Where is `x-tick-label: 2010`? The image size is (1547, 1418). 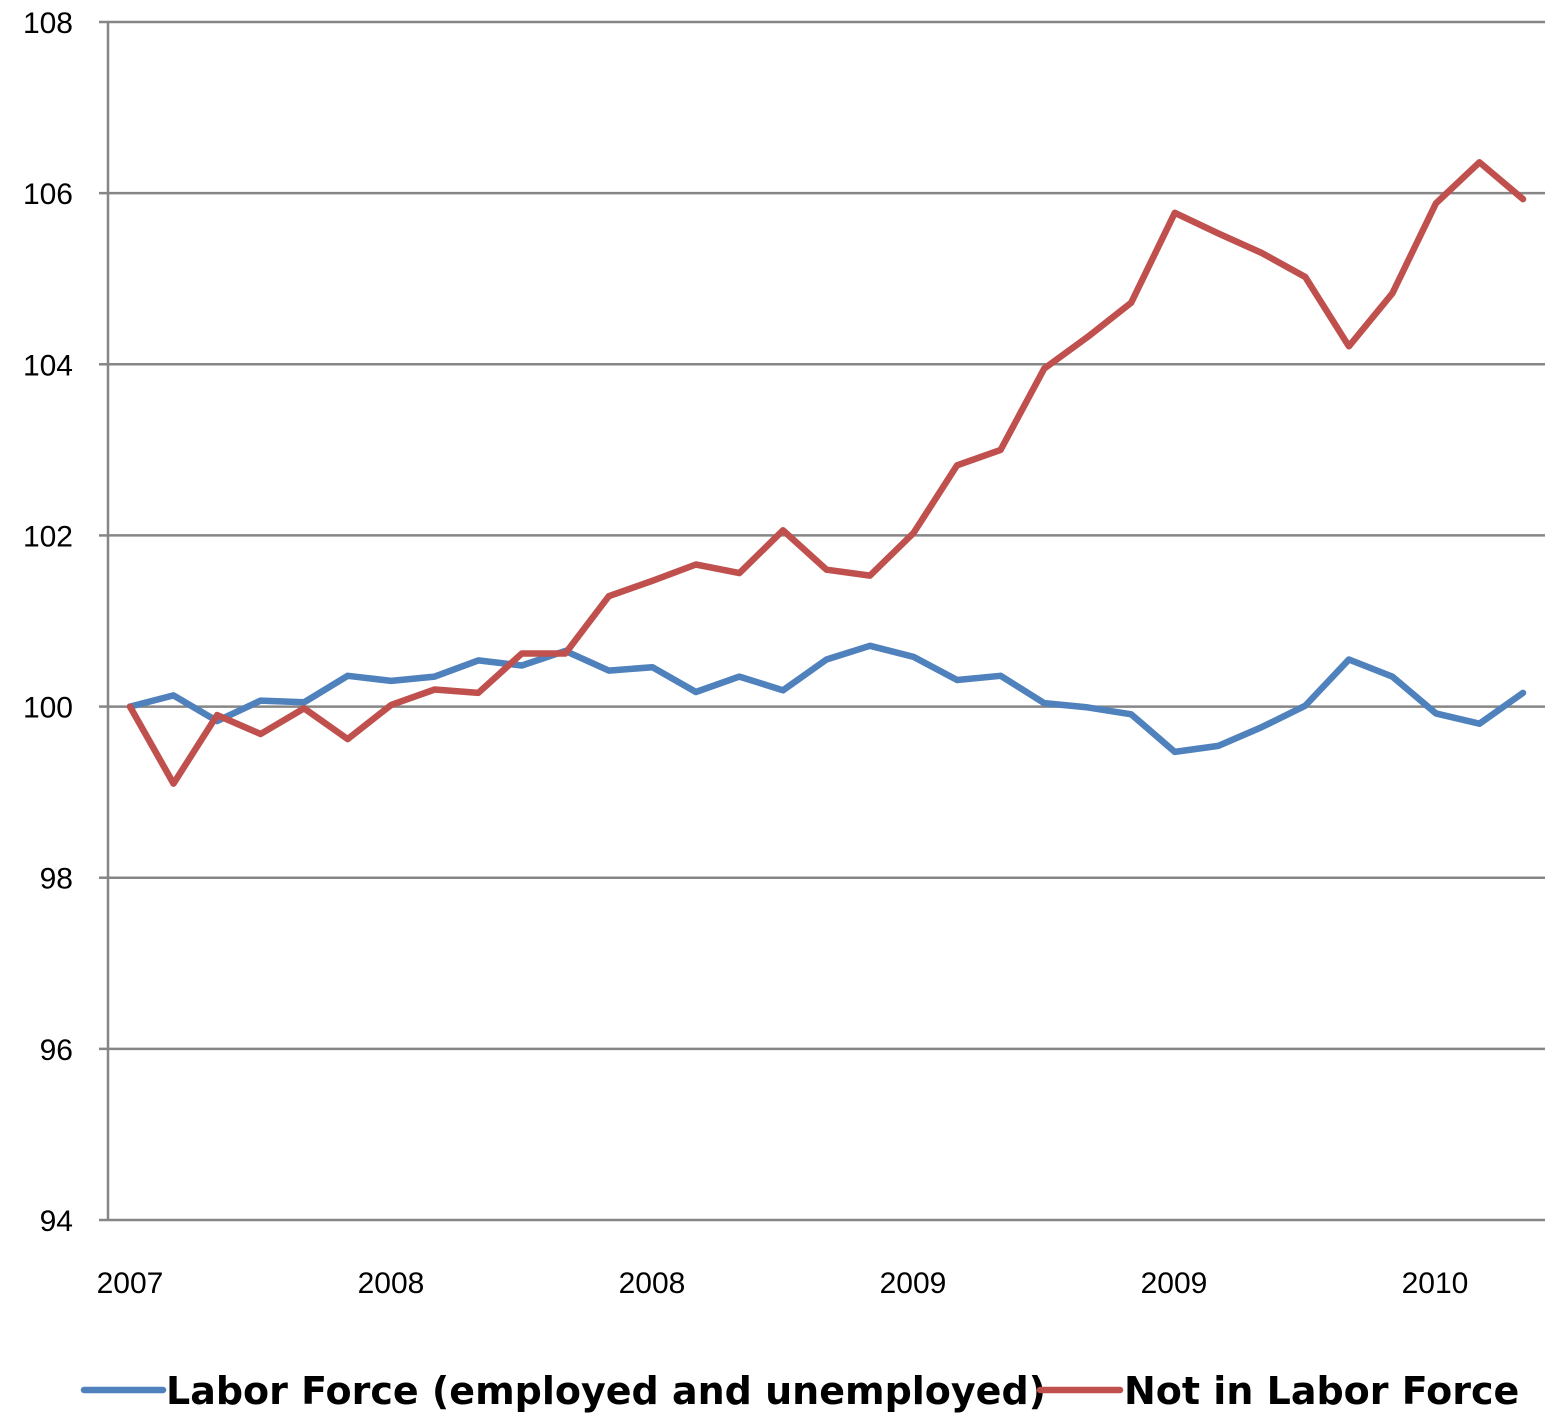 x-tick-label: 2010 is located at coordinates (1435, 1283).